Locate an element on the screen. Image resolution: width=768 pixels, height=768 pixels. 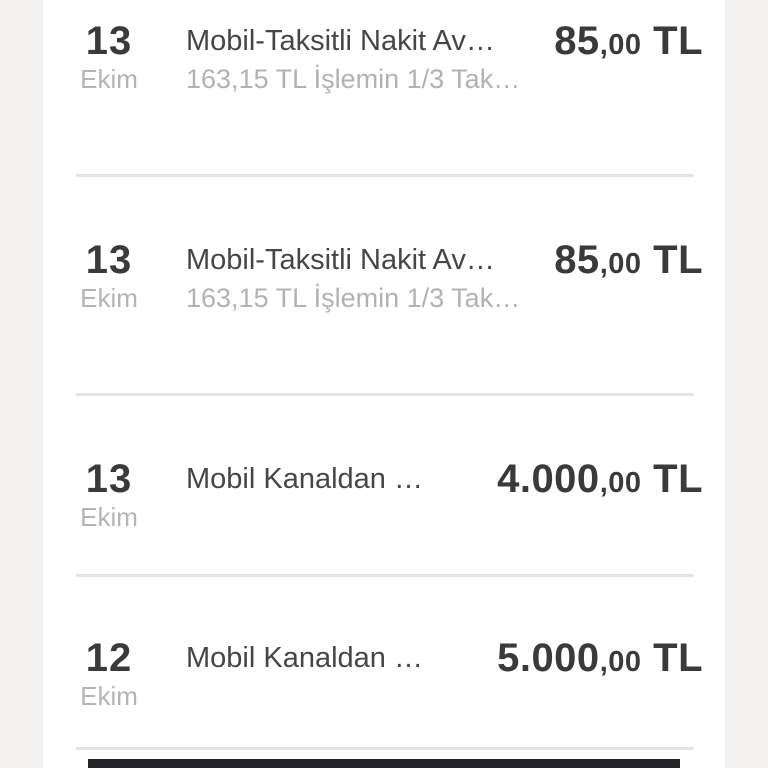
left-gutter is located at coordinates (21, 384).